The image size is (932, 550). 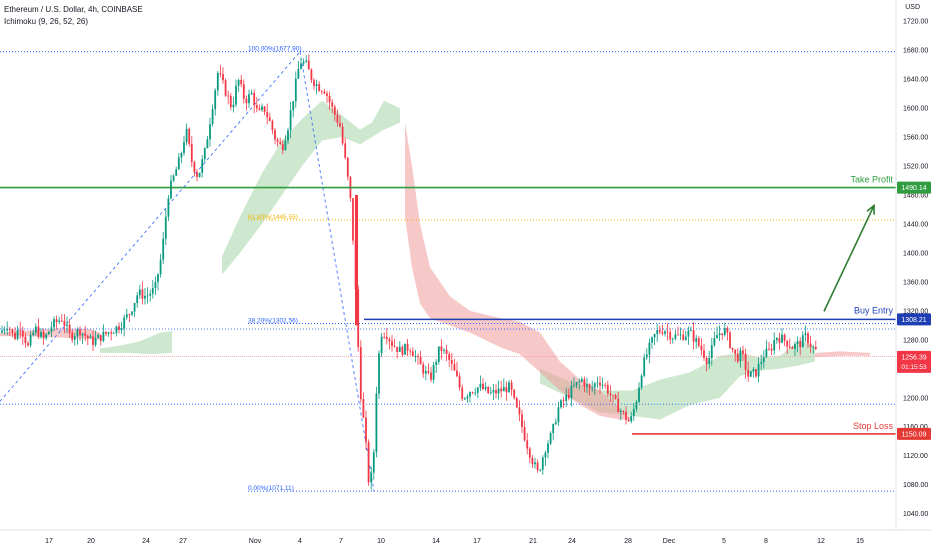 What do you see at coordinates (49, 541) in the screenshot?
I see `time-tick-label: 17` at bounding box center [49, 541].